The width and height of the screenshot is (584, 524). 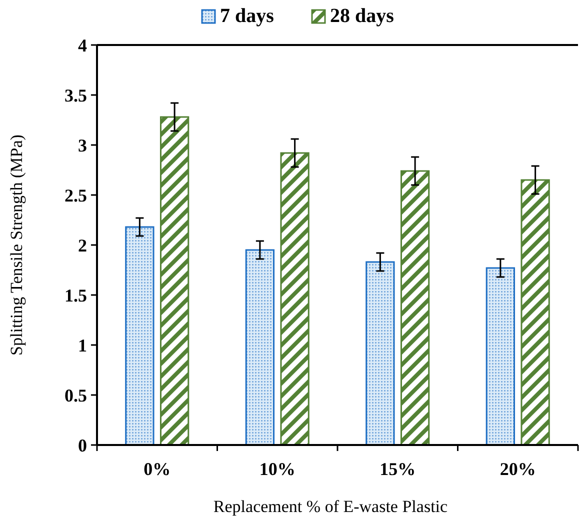 I want to click on legend-label: 7 days, so click(x=247, y=16).